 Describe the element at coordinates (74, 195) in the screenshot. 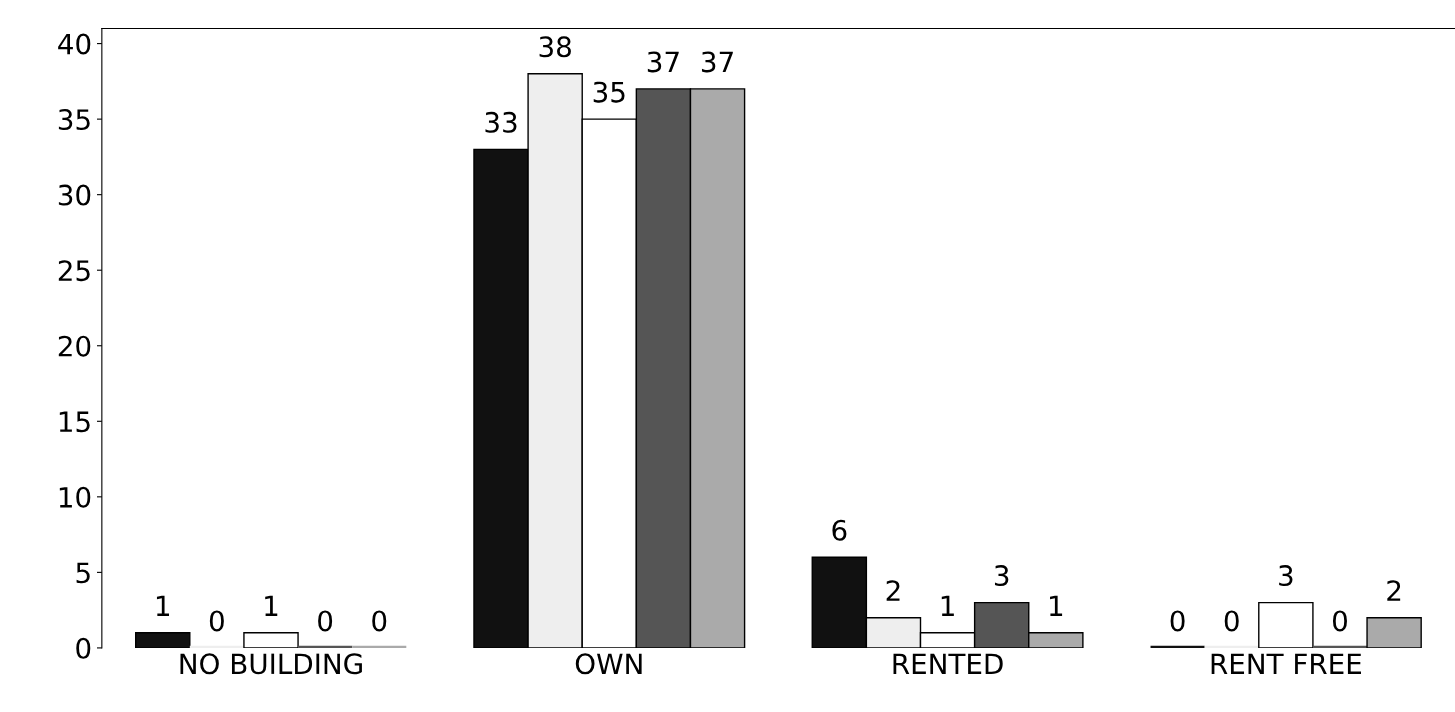

I see `y-tick-label: 30` at that location.